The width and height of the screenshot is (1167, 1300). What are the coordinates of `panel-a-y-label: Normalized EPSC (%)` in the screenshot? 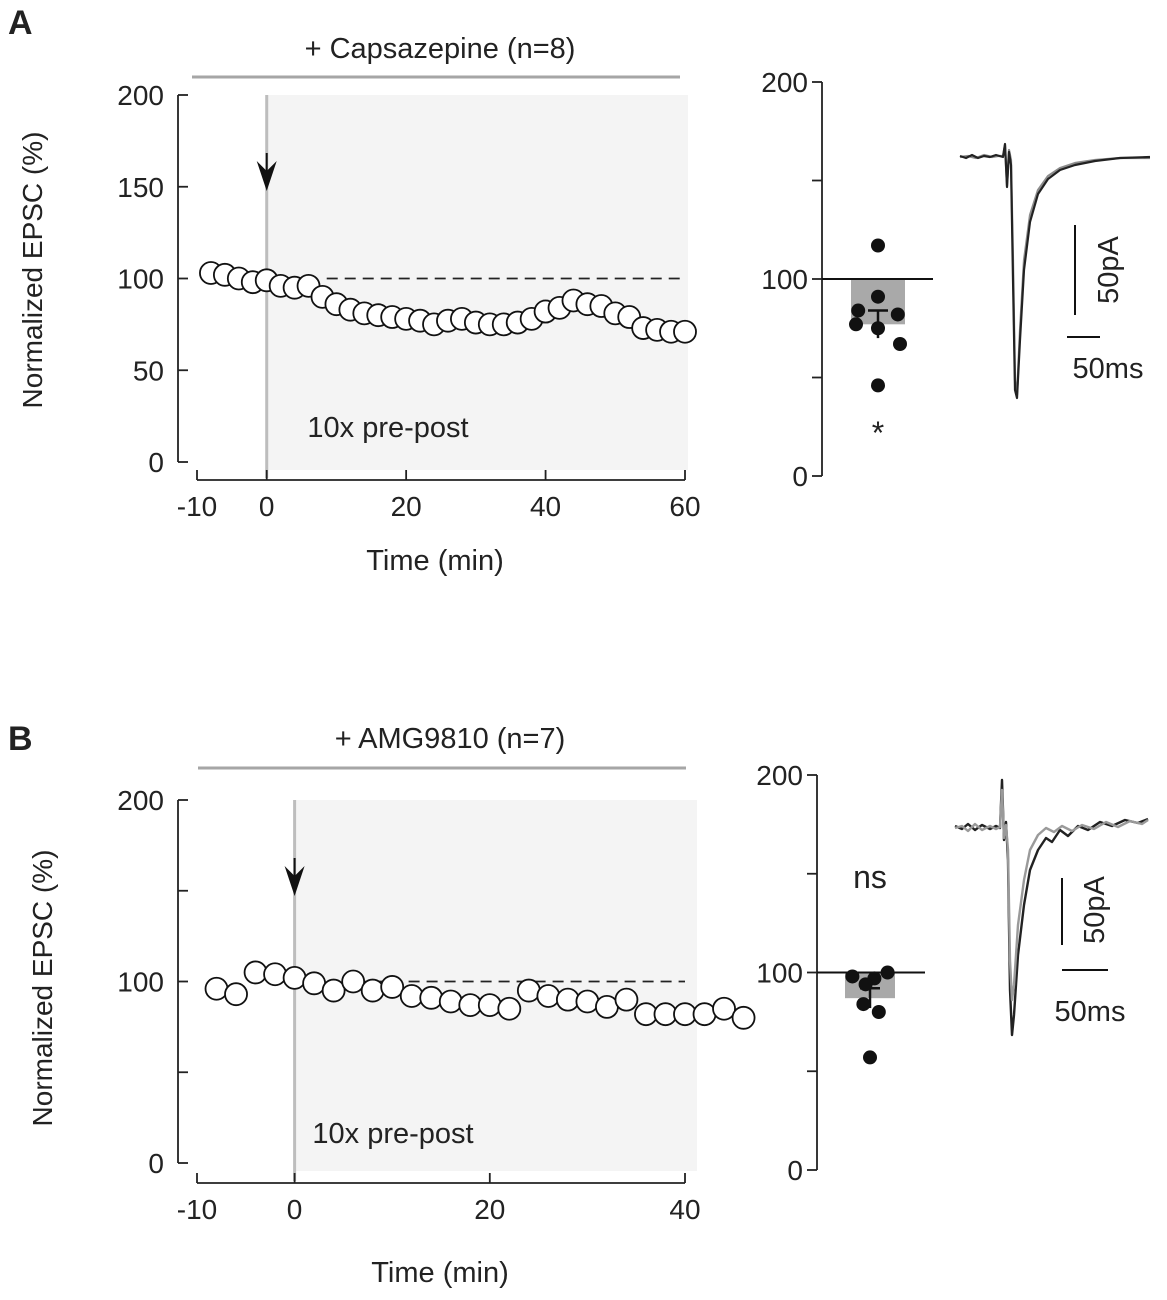 It's located at (32, 270).